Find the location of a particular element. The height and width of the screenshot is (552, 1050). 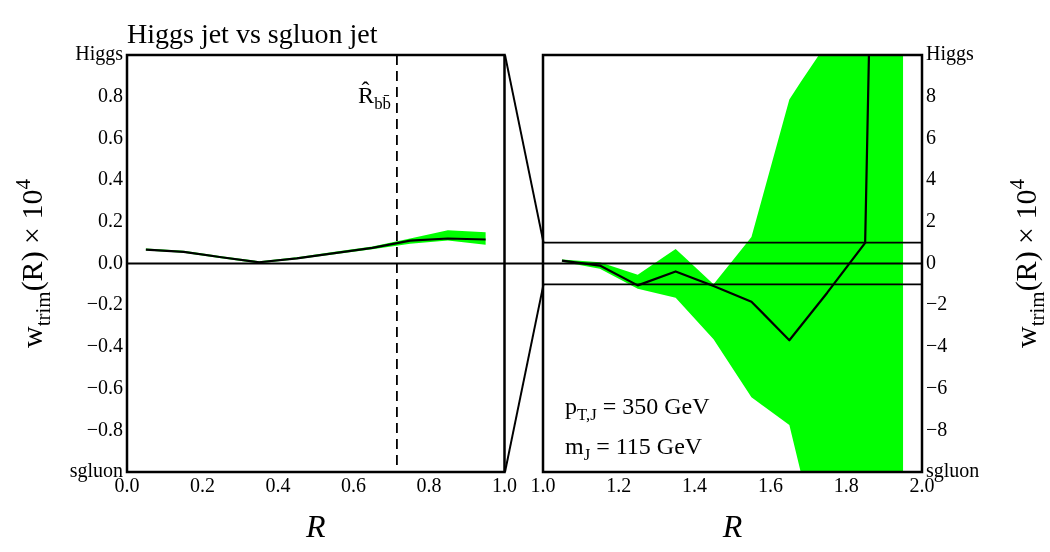

x-tick-label: 1.2 is located at coordinates (619, 485).